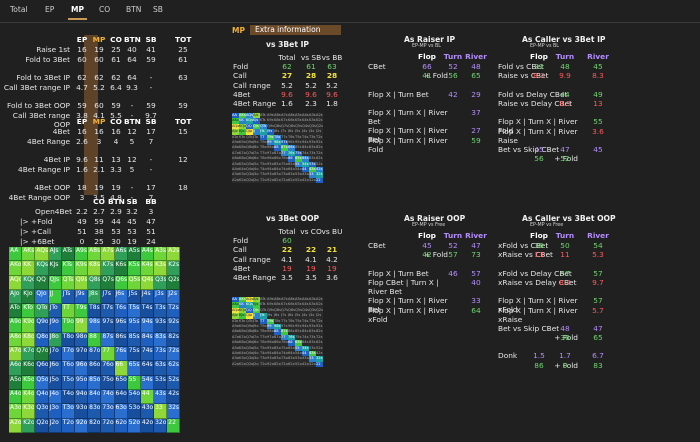 Image resolution: width=700 pixels, height=442 pixels. I want to click on hand-cell: 75s, so click(134, 354).